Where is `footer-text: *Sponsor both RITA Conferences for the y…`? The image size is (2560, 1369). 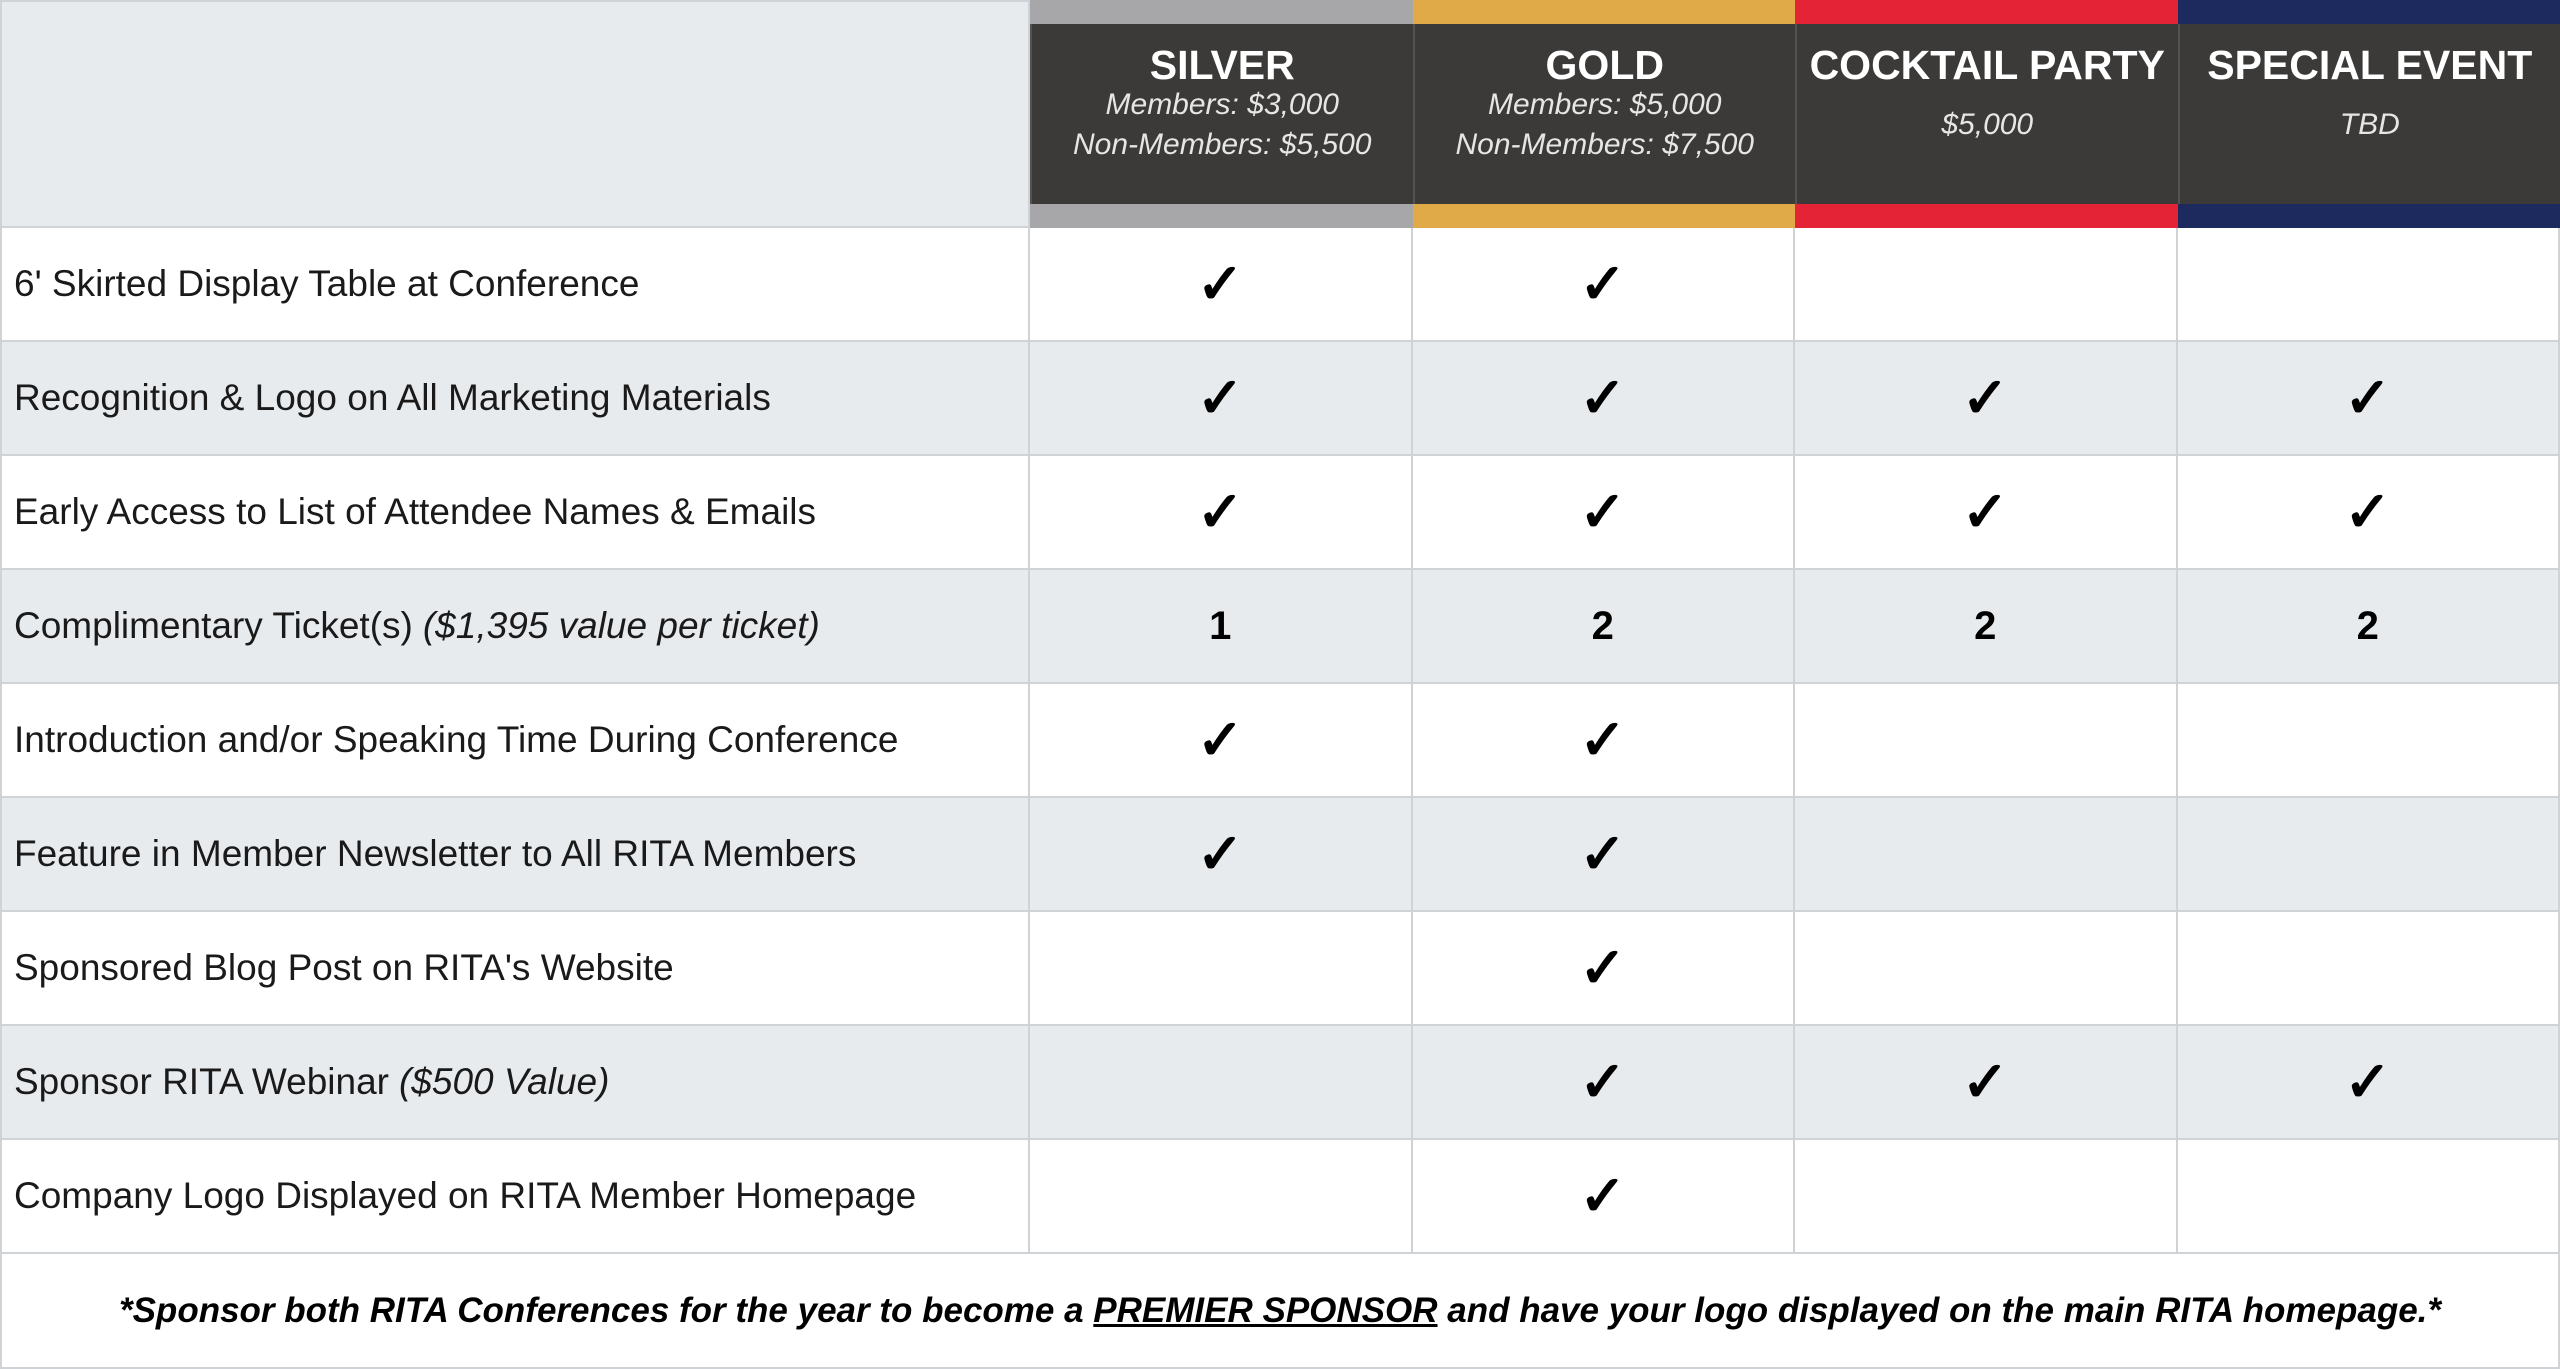
footer-text: *Sponsor both RITA Conferences for the y… is located at coordinates (606, 1310).